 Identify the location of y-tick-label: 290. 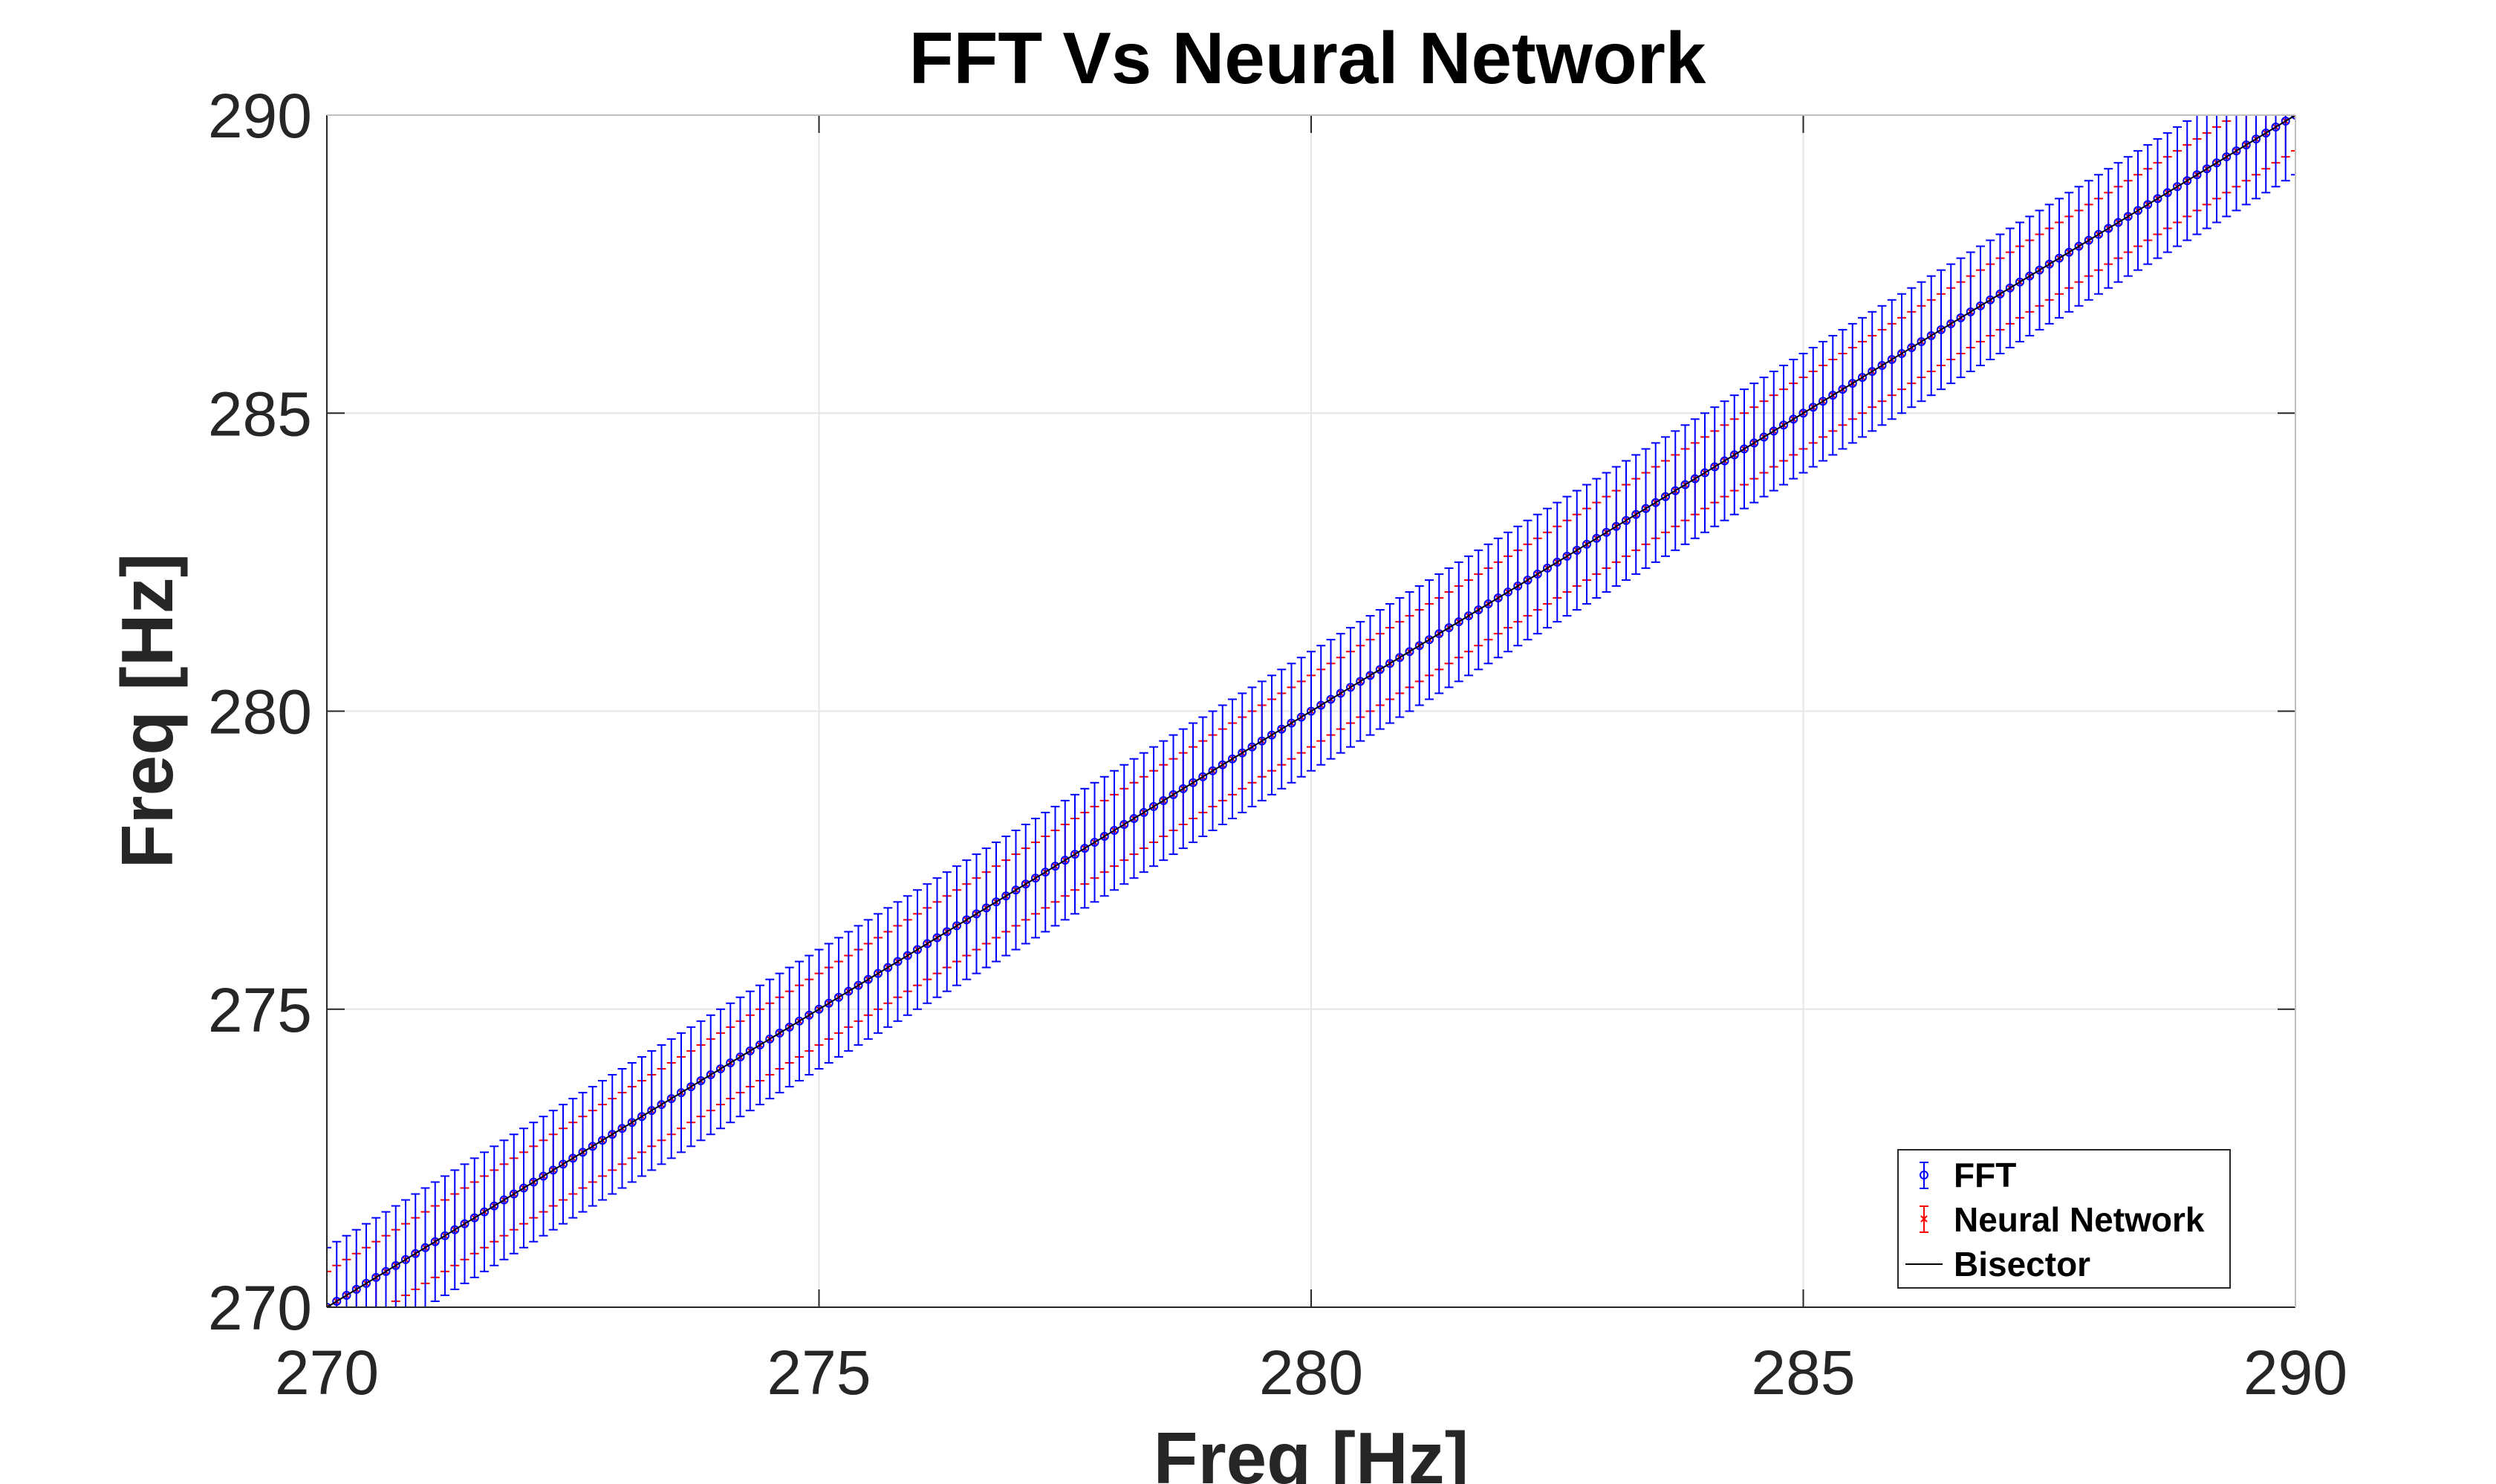
(260, 116).